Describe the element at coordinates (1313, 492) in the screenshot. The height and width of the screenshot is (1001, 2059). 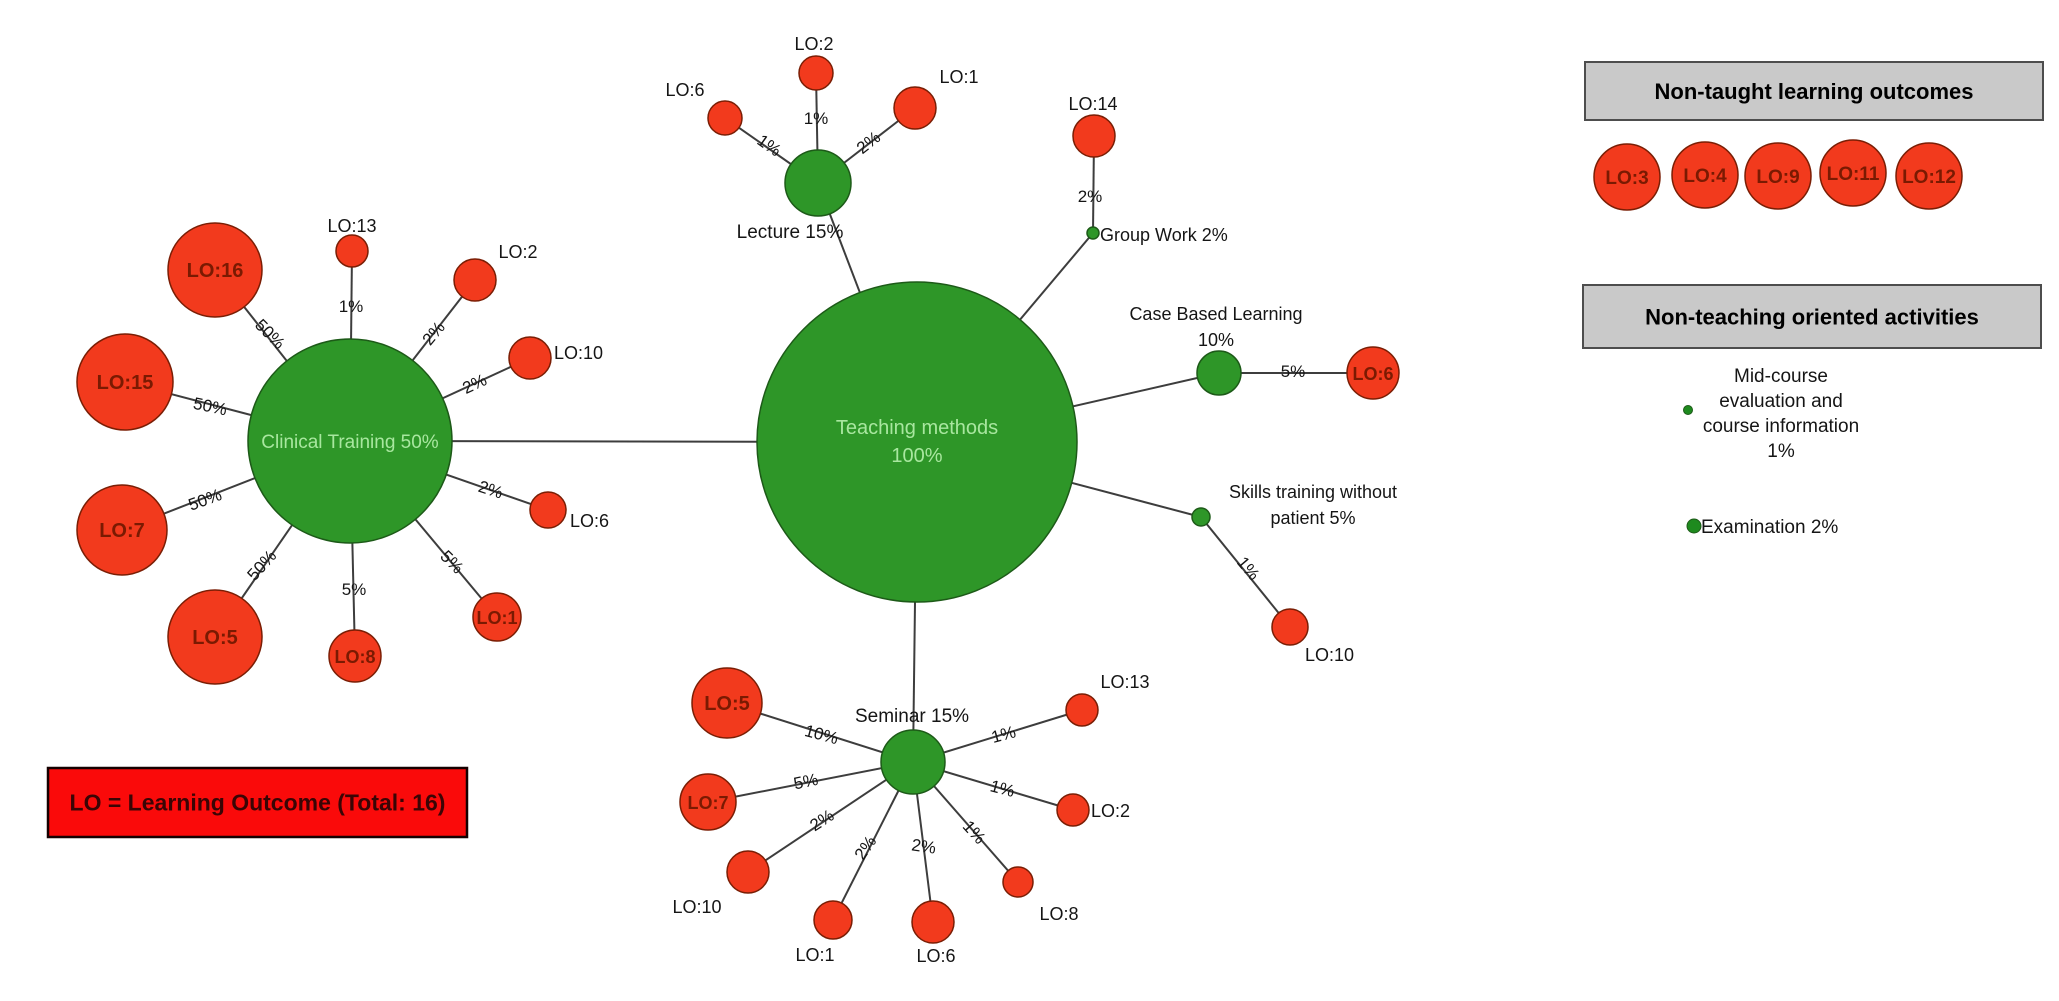
I see `hub-label-line: Skills training without` at that location.